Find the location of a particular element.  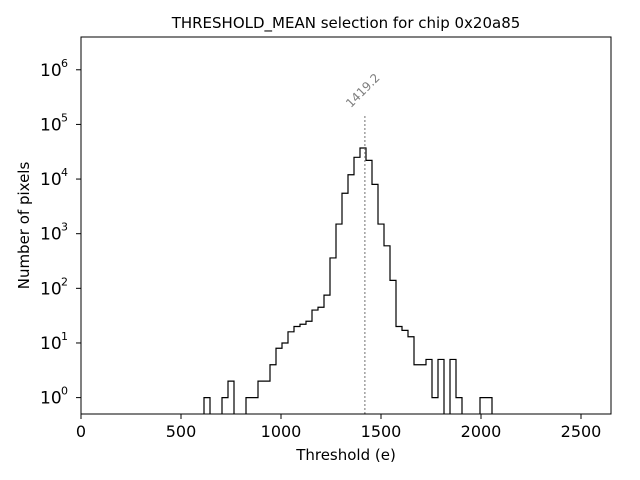

y-tick-exponent: 4 is located at coordinates (64, 172).